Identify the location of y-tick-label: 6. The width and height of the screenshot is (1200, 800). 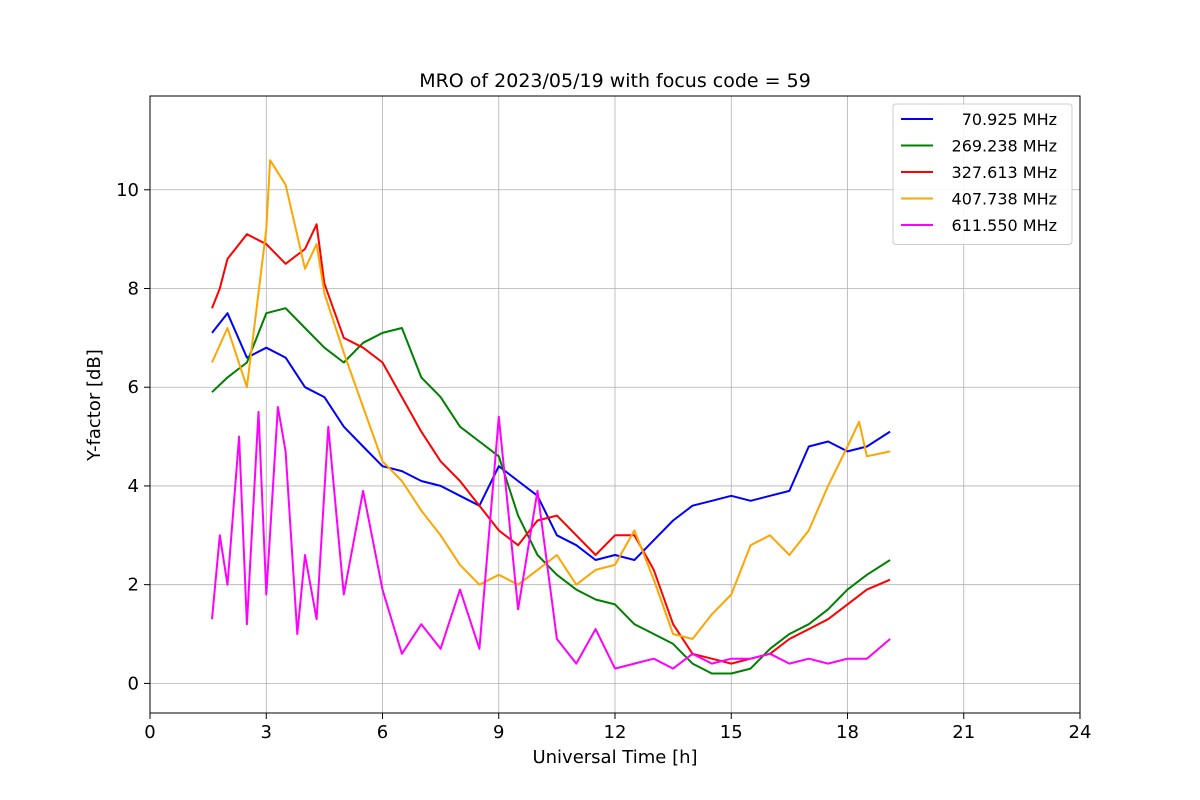
(133, 387).